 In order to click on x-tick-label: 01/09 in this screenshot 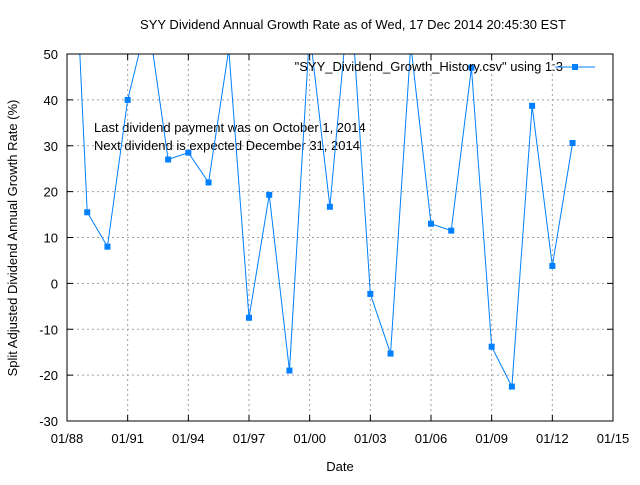, I will do `click(491, 438)`.